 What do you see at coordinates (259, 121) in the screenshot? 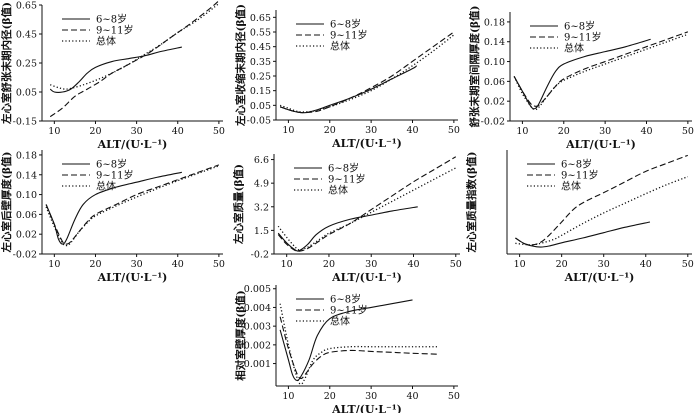
I see `y-tick-label: -0.05` at bounding box center [259, 121].